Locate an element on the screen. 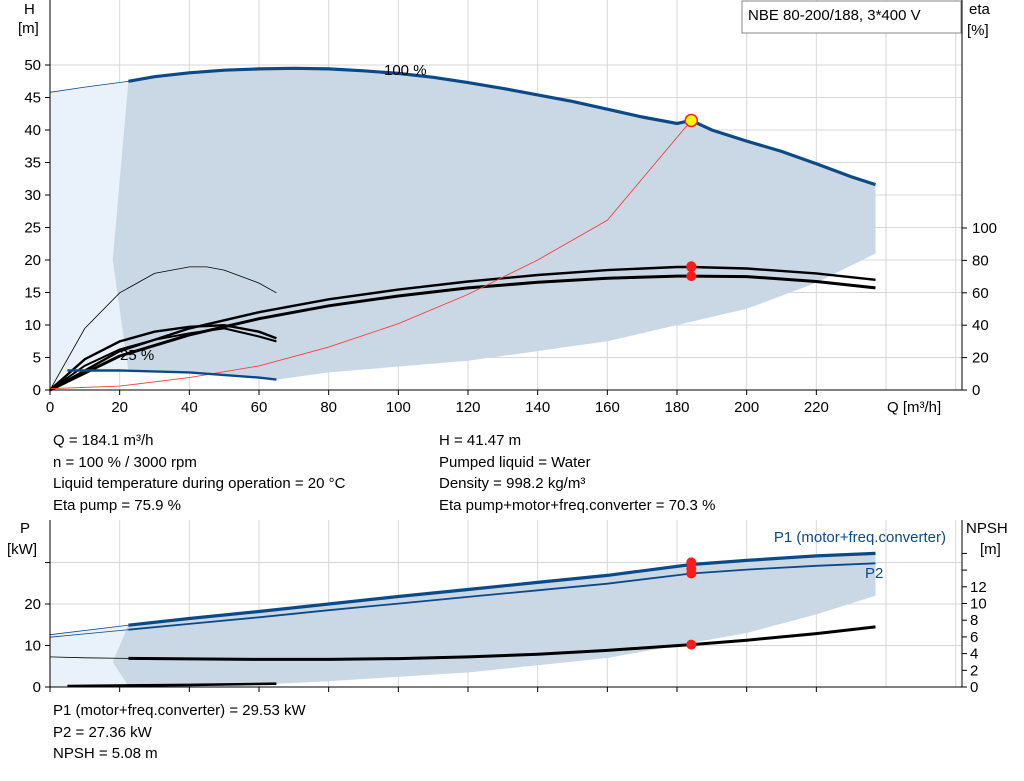 Image resolution: width=1024 pixels, height=781 pixels. top-x-tick-label: 60 is located at coordinates (259, 407).